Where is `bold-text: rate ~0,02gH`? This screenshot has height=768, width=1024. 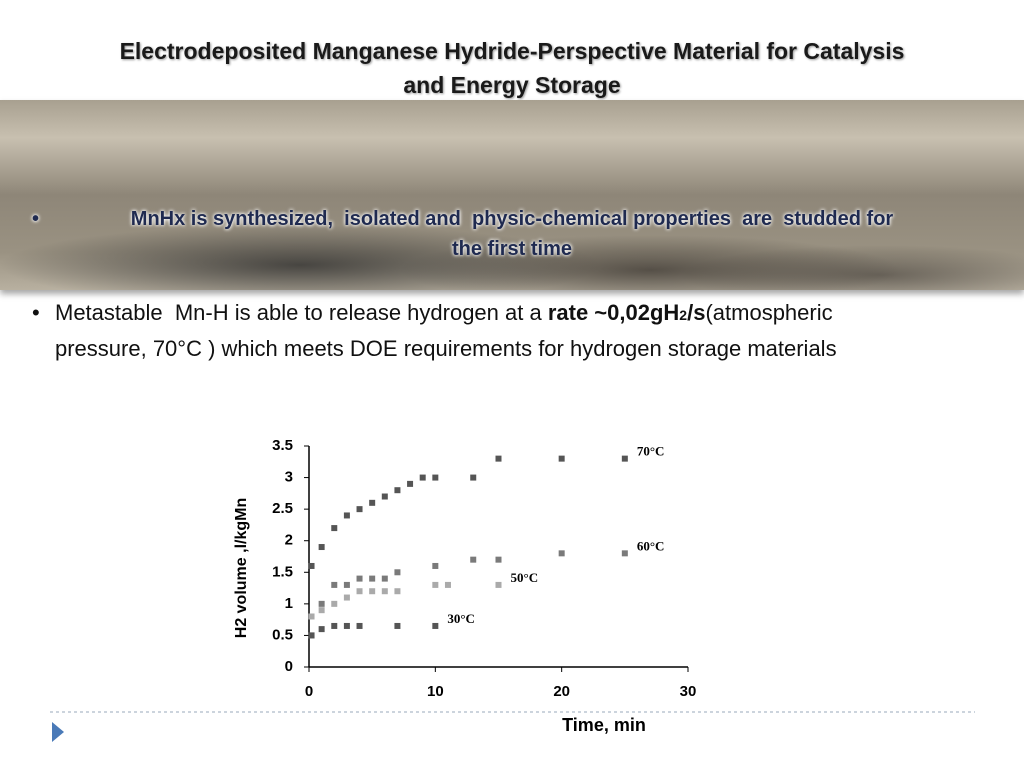 bold-text: rate ~0,02gH is located at coordinates (613, 312).